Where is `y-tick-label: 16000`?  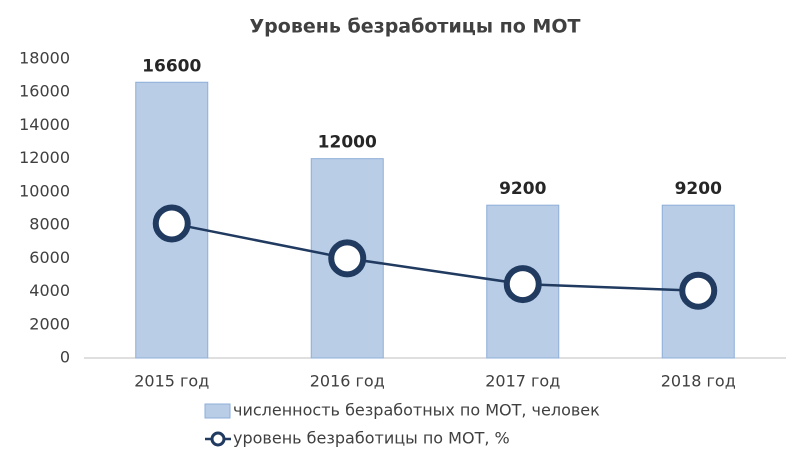 y-tick-label: 16000 is located at coordinates (44, 91).